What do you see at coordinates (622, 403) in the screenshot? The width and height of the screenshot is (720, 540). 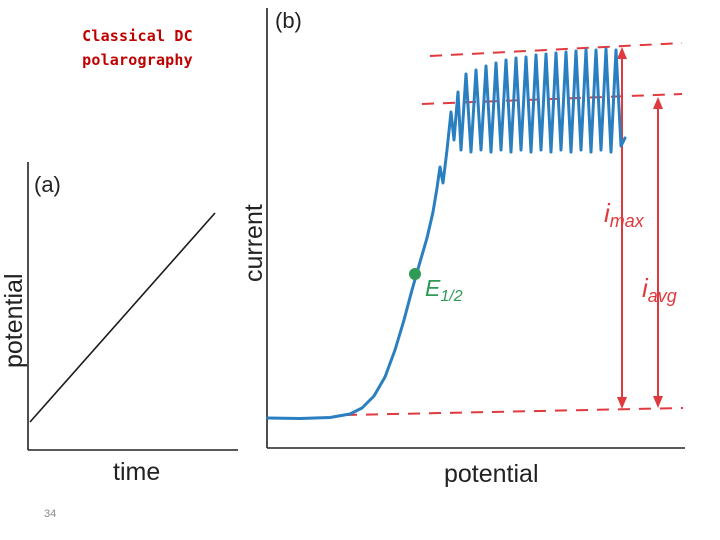 I see `i-max-arrow-head-bottom` at bounding box center [622, 403].